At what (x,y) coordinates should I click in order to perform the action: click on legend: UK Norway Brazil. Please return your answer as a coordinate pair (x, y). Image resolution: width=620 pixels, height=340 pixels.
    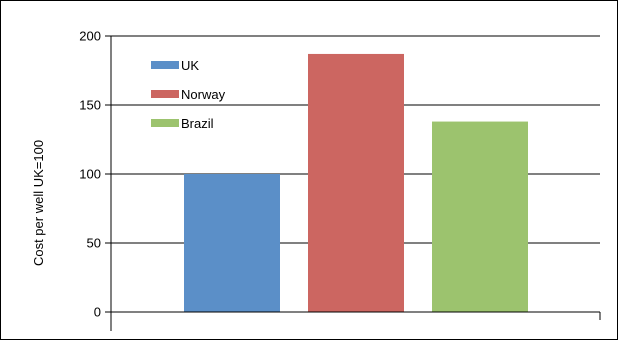
    Looking at the image, I should click on (188, 94).